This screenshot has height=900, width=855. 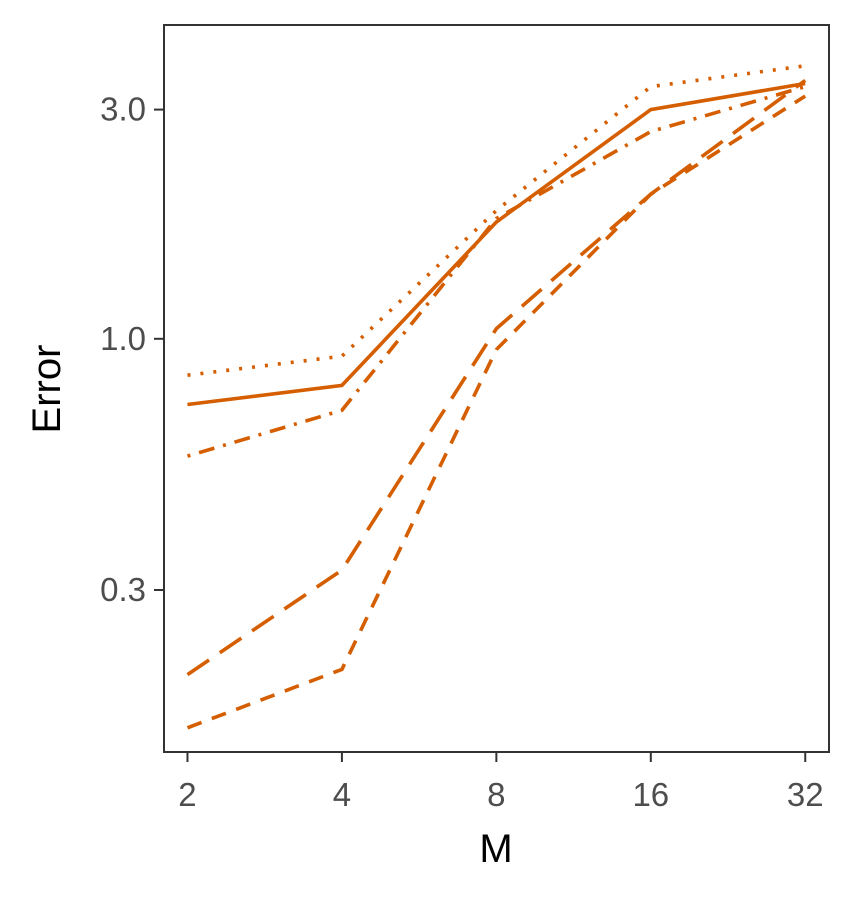 I want to click on y-axis: 0.3 1.0 3.0, so click(x=132, y=349).